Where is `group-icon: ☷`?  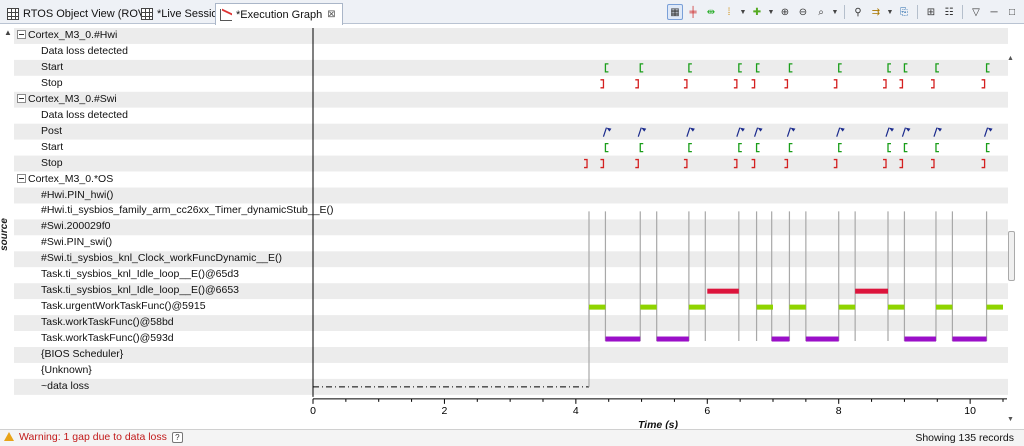 group-icon: ☷ is located at coordinates (949, 12).